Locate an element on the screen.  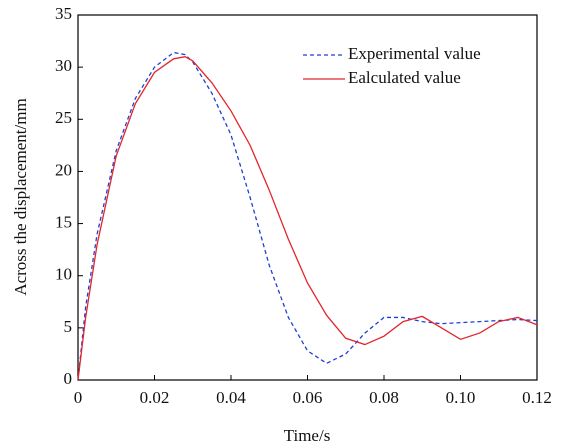
y-tick-label: 30 is located at coordinates (63, 65).